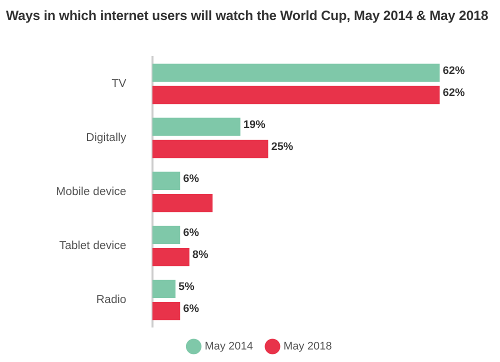 This screenshot has width=500, height=362. Describe the element at coordinates (229, 346) in the screenshot. I see `legend-label: May 2014` at that location.